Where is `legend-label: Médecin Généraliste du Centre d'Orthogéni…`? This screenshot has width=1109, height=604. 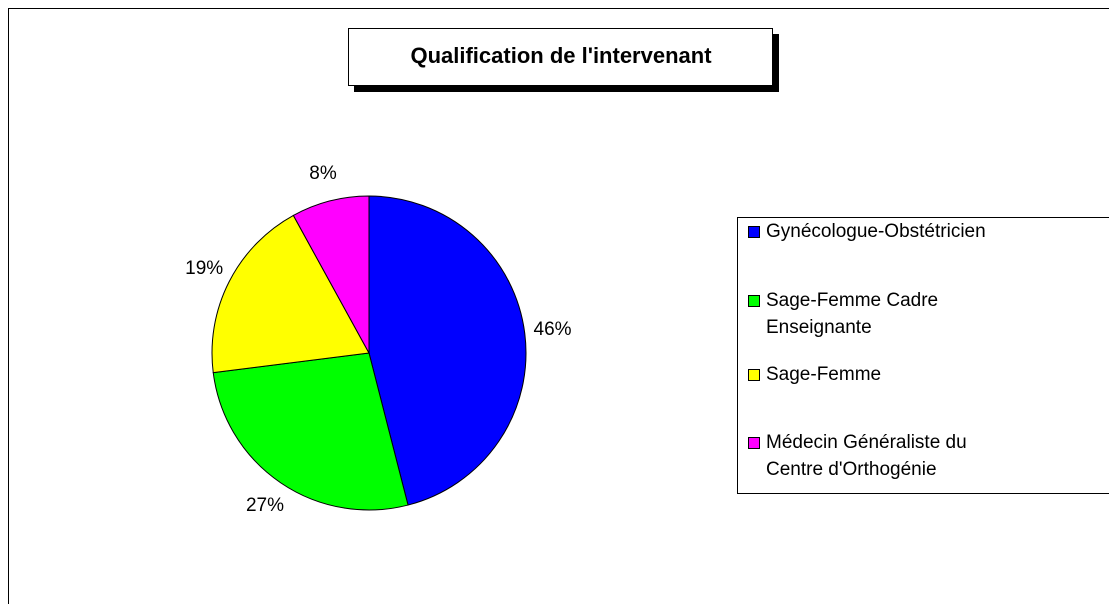 legend-label: Médecin Généraliste du Centre d'Orthogéni… is located at coordinates (866, 456).